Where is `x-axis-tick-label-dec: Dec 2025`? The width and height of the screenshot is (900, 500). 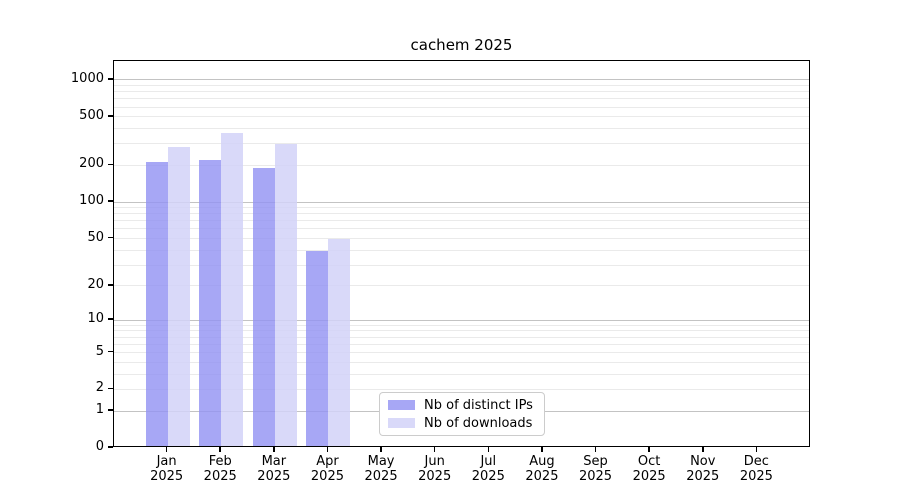
x-axis-tick-label-dec: Dec 2025 is located at coordinates (756, 469).